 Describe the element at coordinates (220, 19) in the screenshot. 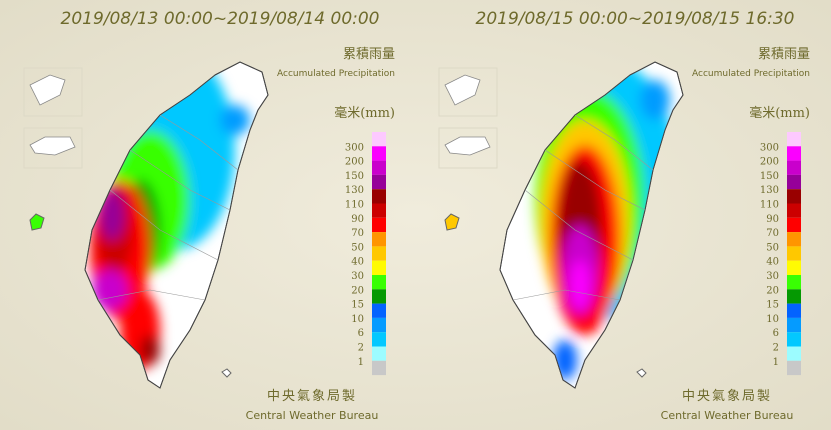

I see `panel-title: 2019/08/13 00:00~2019/08/14 00:00` at that location.